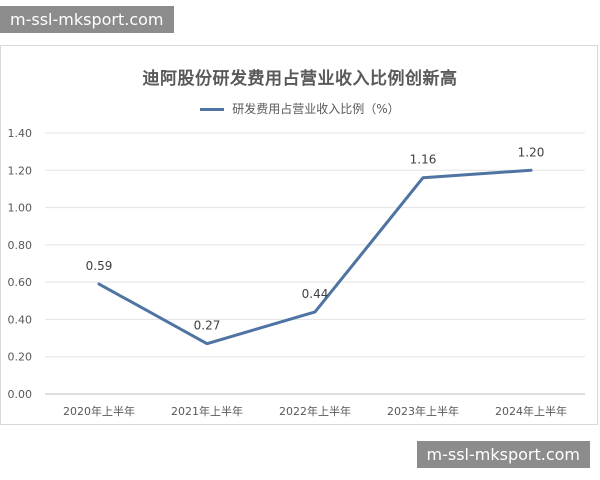 This screenshot has height=480, width=600. What do you see at coordinates (315, 294) in the screenshot?
I see `data-label: 0.44` at bounding box center [315, 294].